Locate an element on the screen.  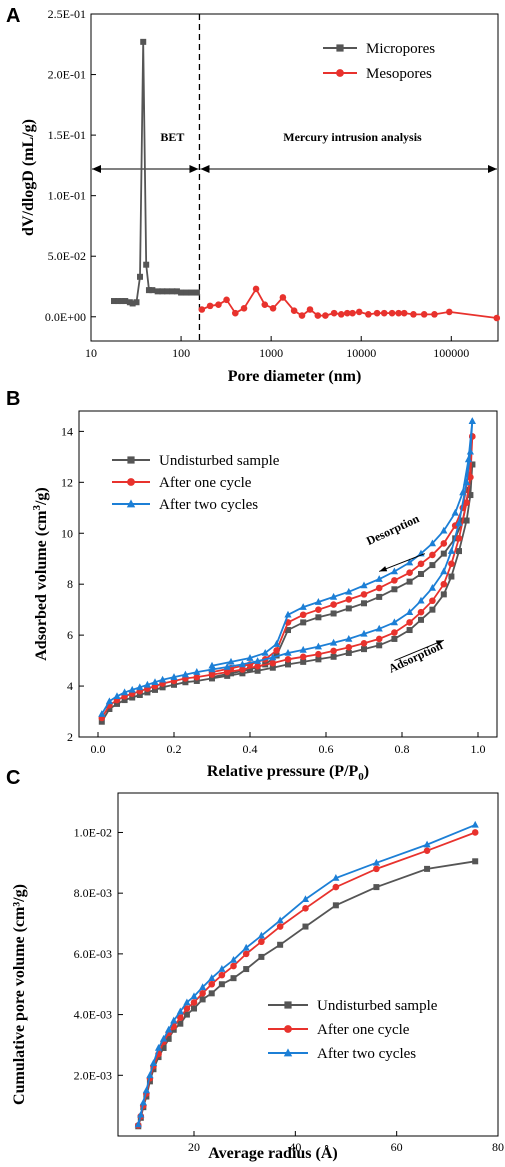
x-axis-title: Relative pressure (P/P0) is located at coordinates (288, 773).